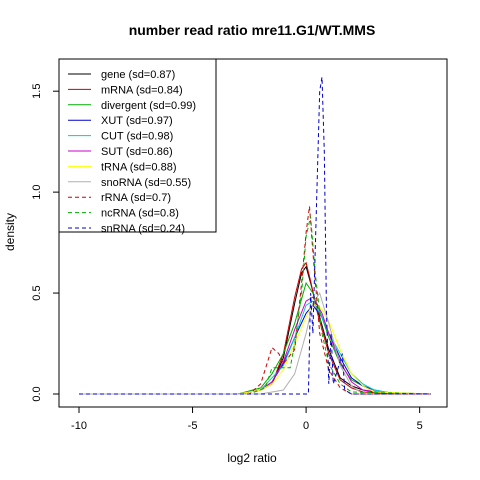 The height and width of the screenshot is (480, 480). Describe the element at coordinates (138, 75) in the screenshot. I see `legend-label-0: gene (sd=0.87)` at that location.